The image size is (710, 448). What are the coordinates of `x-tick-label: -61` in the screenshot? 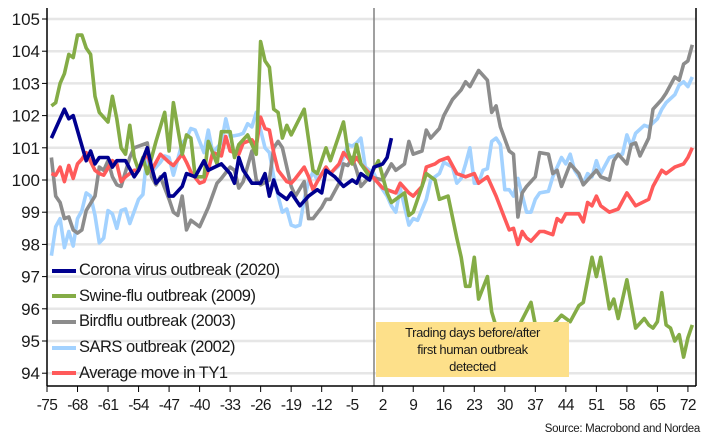 It's located at (108, 405).